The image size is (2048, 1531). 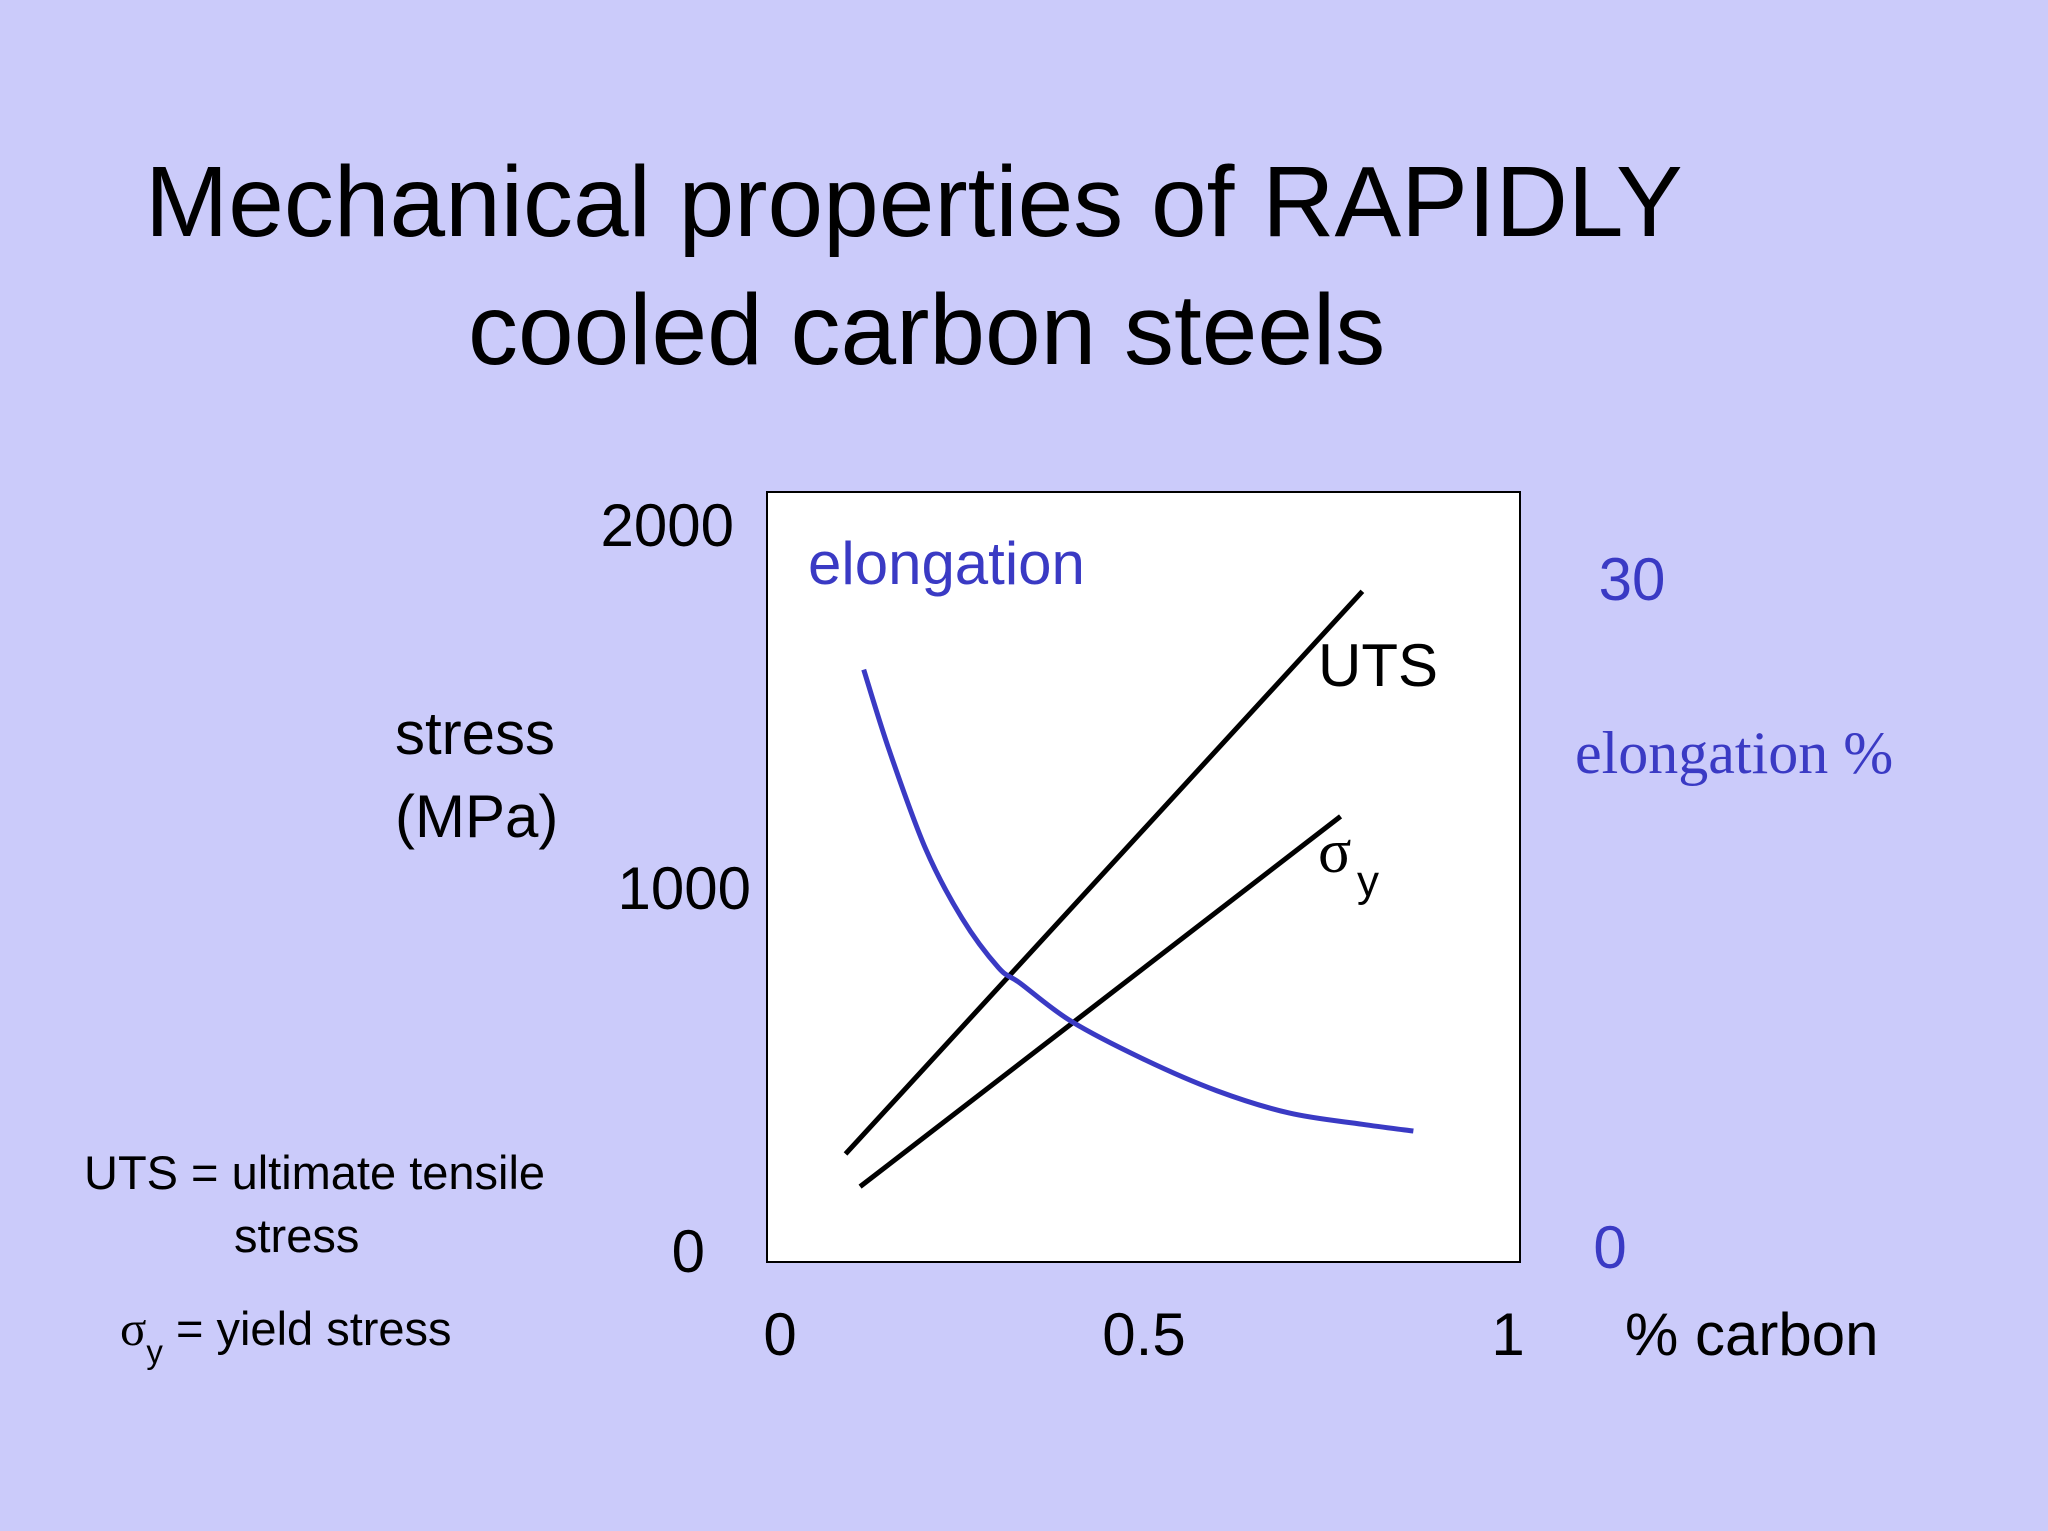 What do you see at coordinates (1507, 1334) in the screenshot?
I see `x-tick-label-1: 1` at bounding box center [1507, 1334].